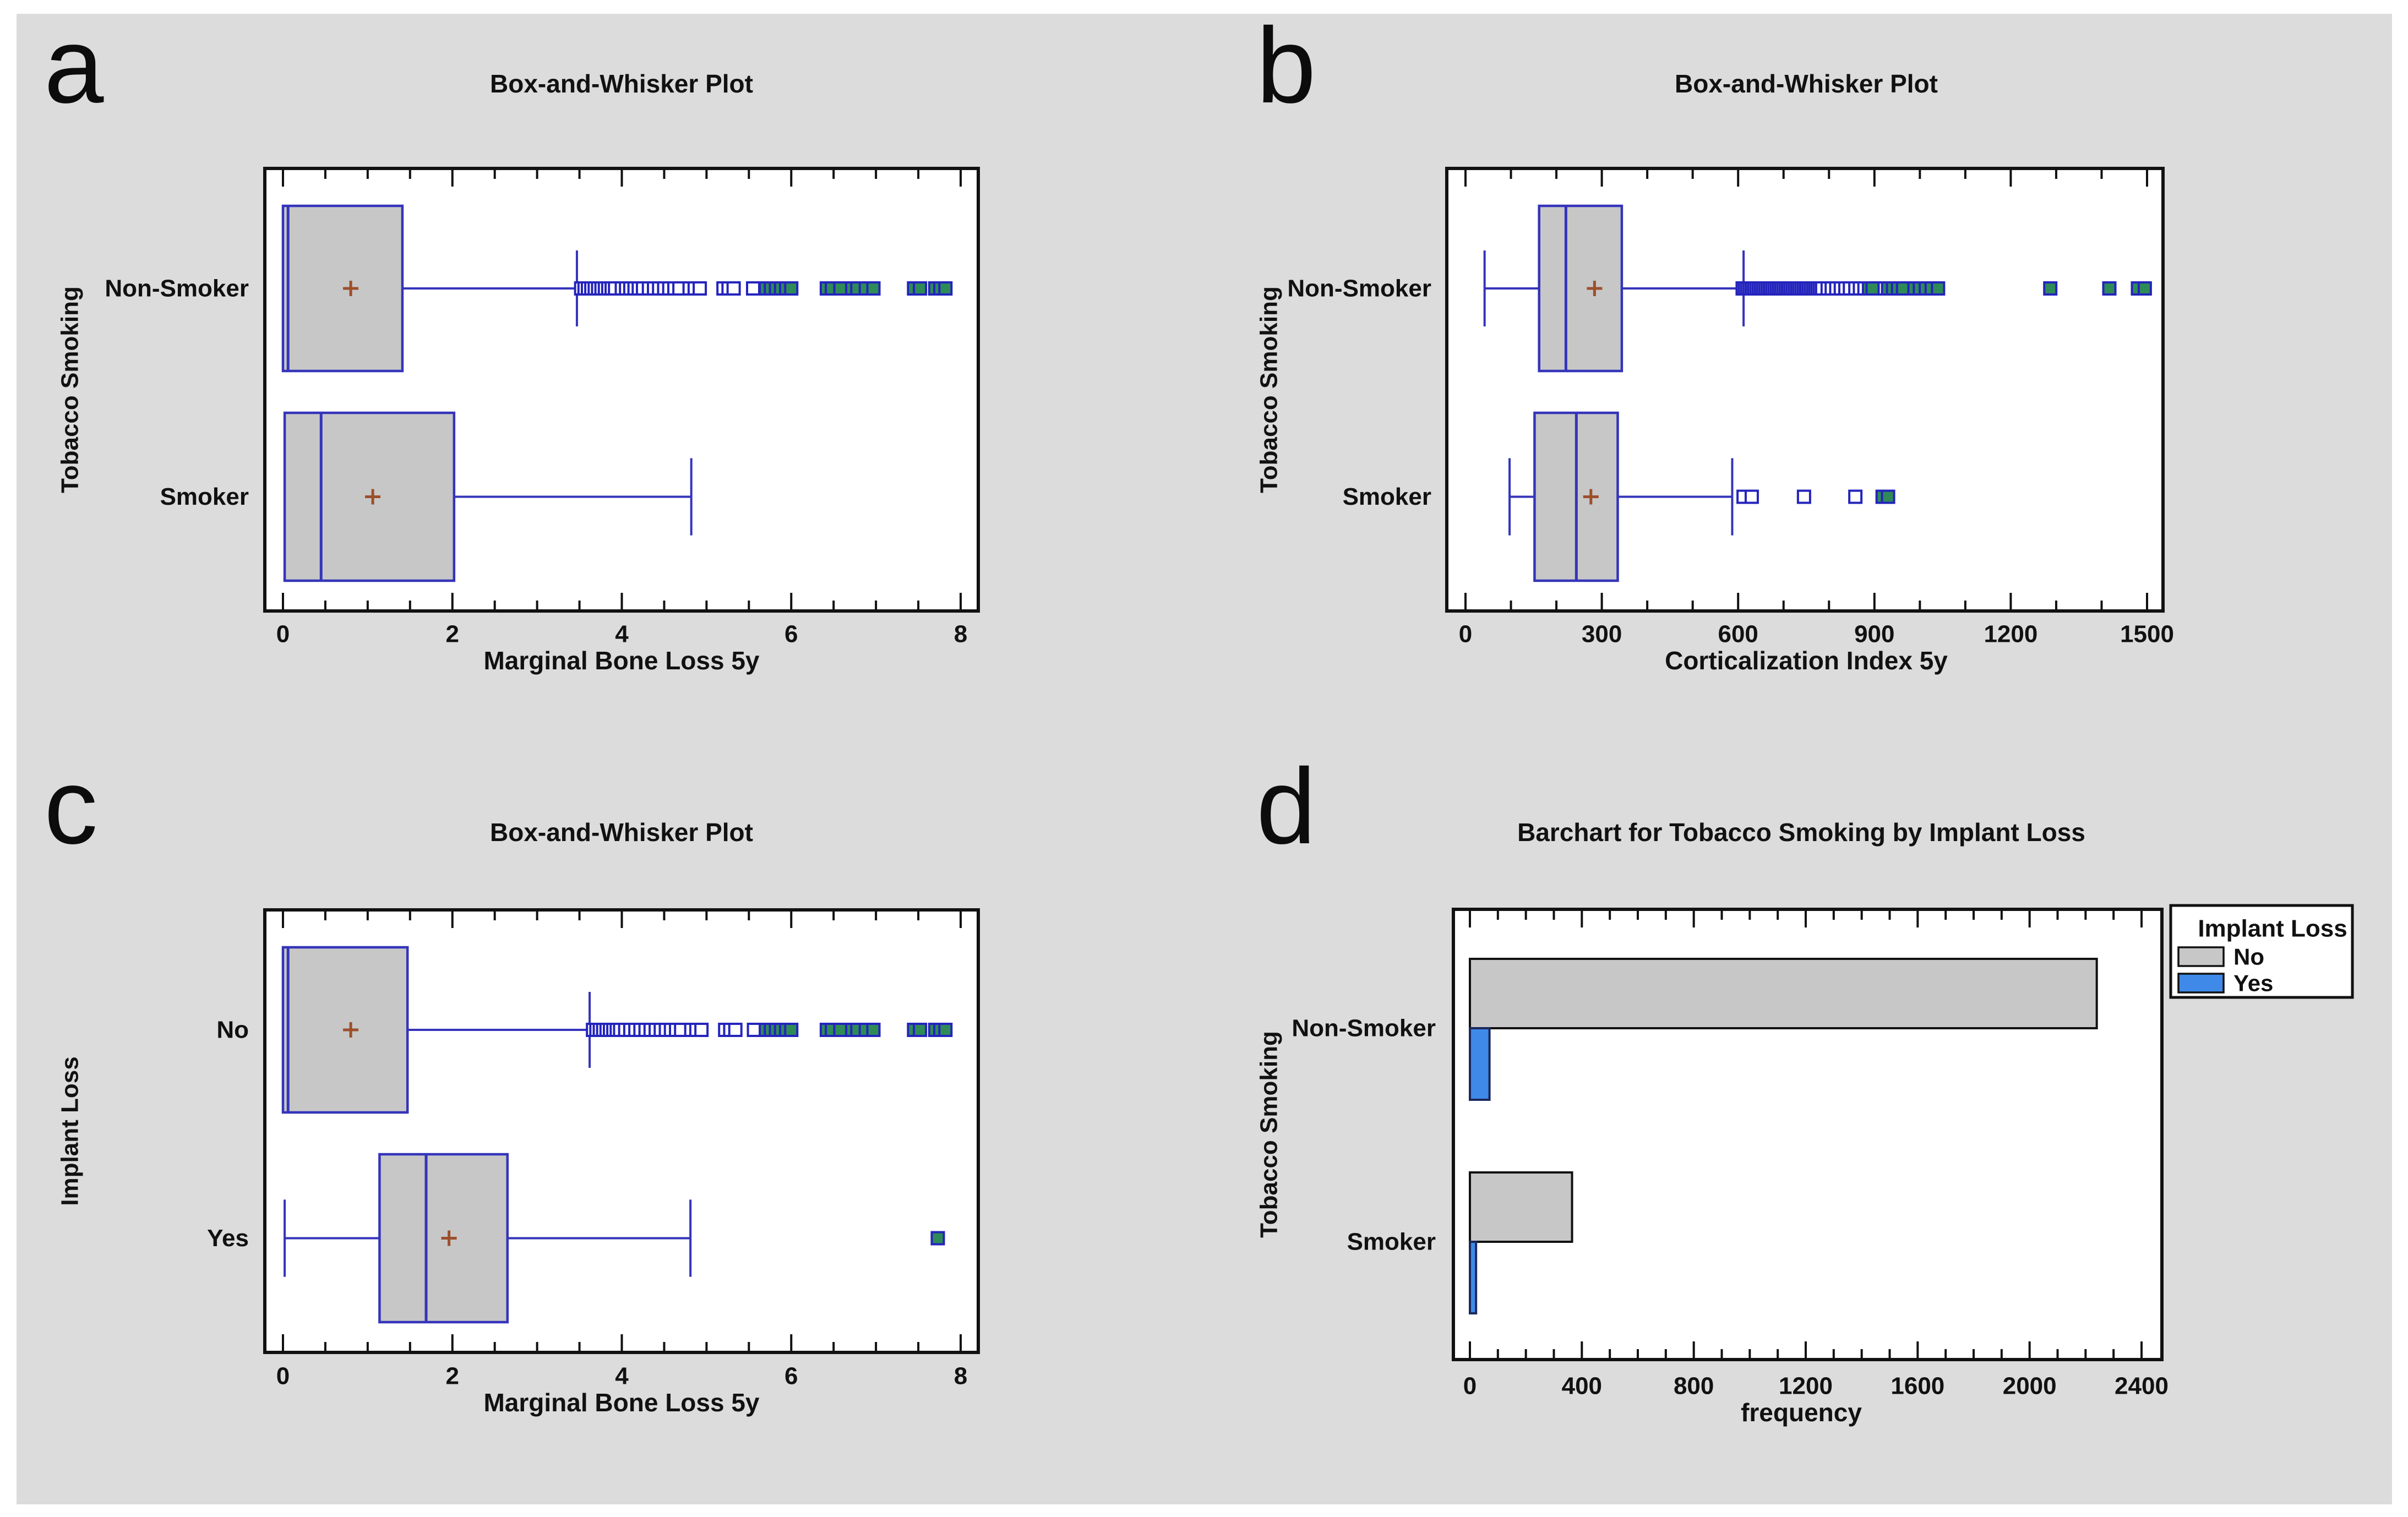 The height and width of the screenshot is (1517, 2408). Describe the element at coordinates (2248, 957) in the screenshot. I see `legend-label: No` at that location.